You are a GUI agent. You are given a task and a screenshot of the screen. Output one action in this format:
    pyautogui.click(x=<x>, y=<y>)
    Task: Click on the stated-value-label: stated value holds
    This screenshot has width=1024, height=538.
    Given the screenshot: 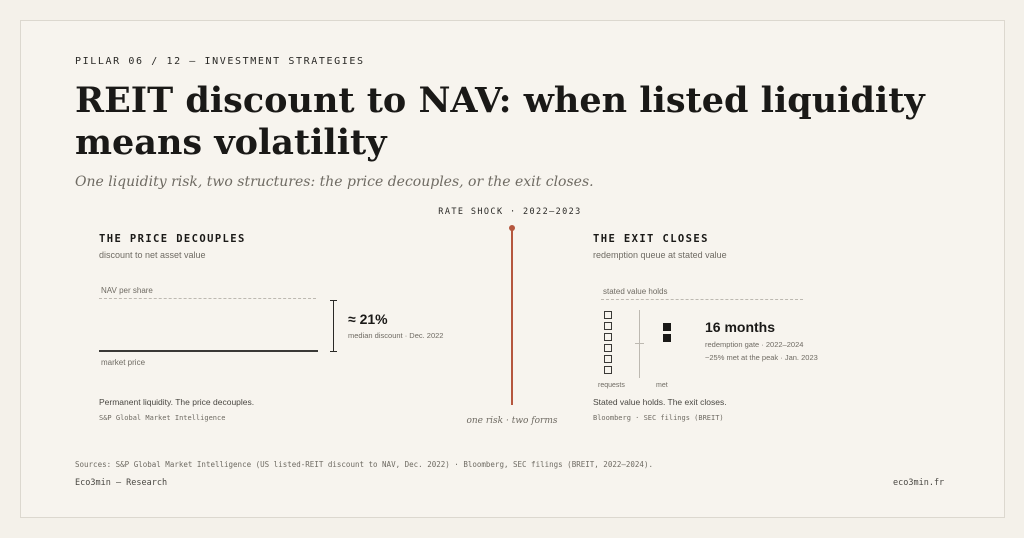 What is the action you would take?
    pyautogui.click(x=635, y=291)
    